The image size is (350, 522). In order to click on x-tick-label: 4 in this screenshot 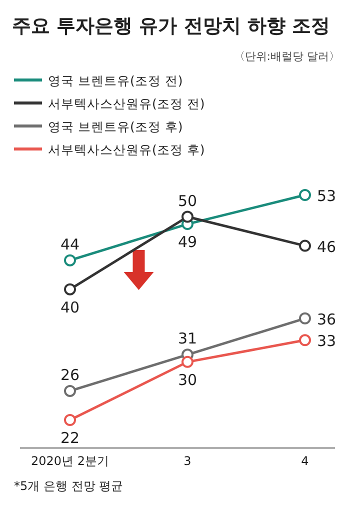, I will do `click(305, 461)`.